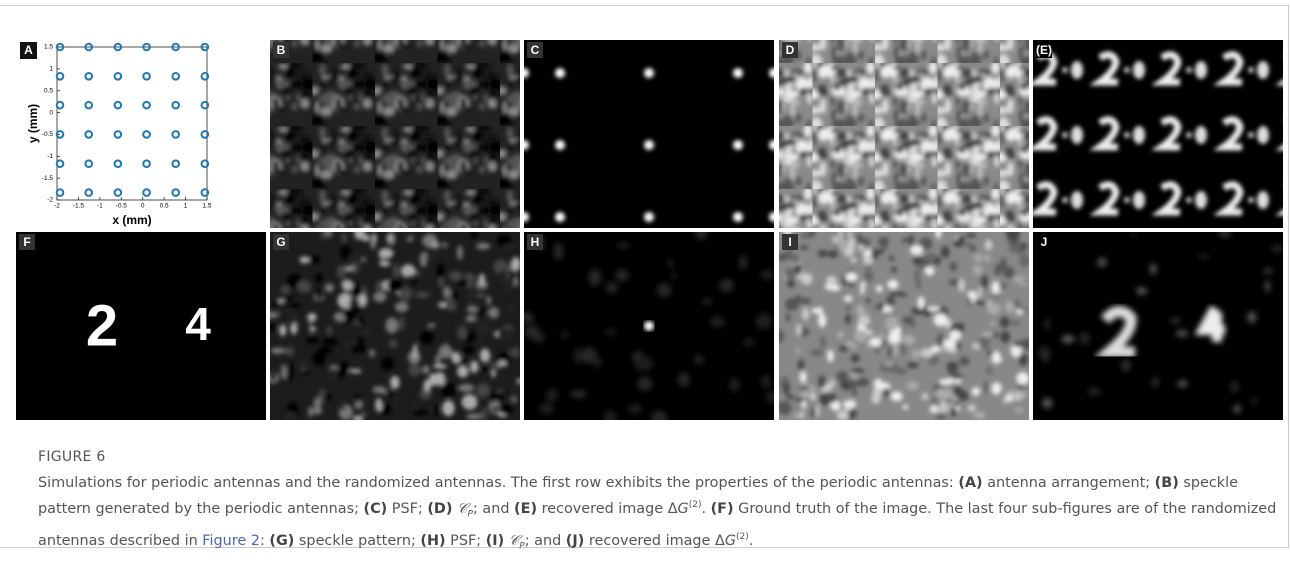 This screenshot has width=1290, height=566. Describe the element at coordinates (771, 217) in the screenshot. I see `psf-dot` at that location.